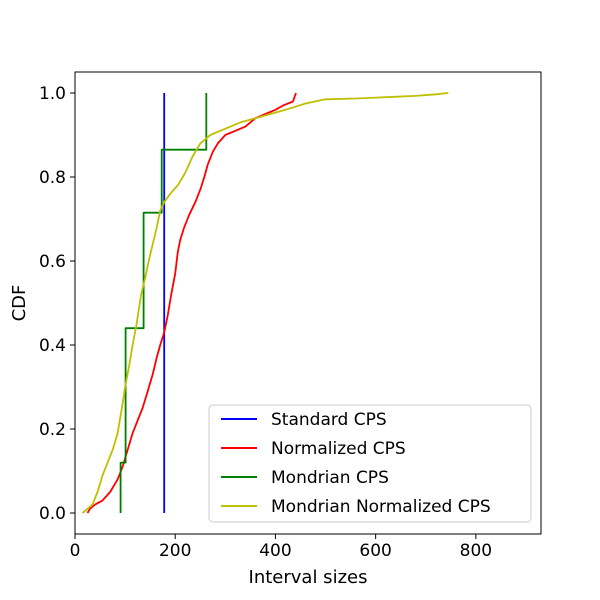 The image size is (600, 600). What do you see at coordinates (381, 507) in the screenshot?
I see `legend-entry: Mondrian Normalized CPS` at bounding box center [381, 507].